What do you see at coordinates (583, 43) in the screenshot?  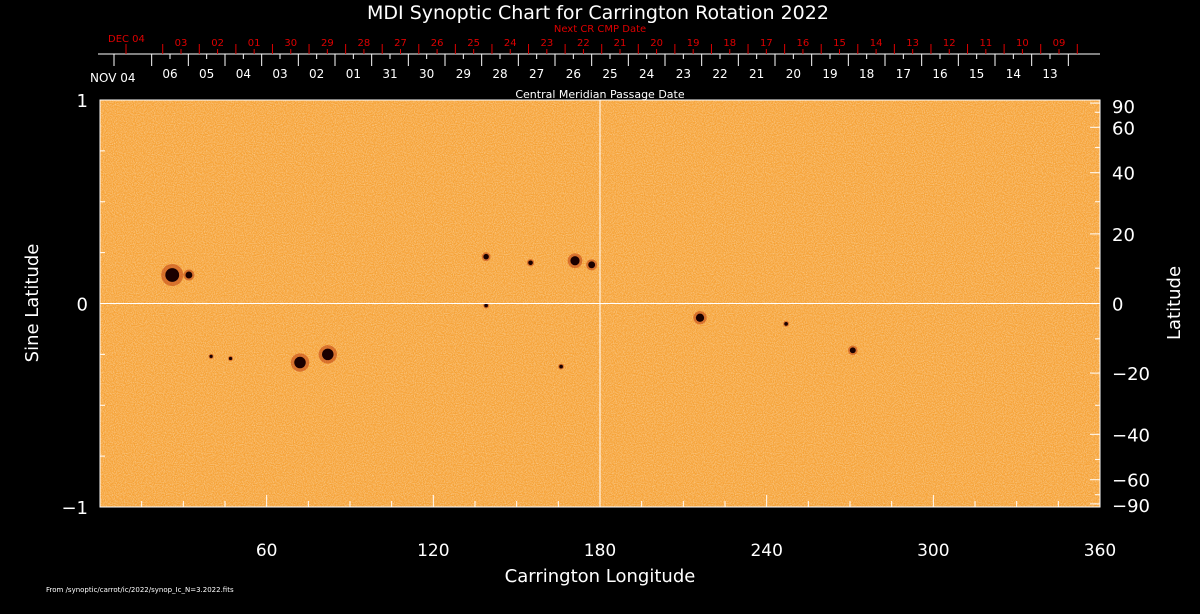 I see `next-cr-date-label: 22` at bounding box center [583, 43].